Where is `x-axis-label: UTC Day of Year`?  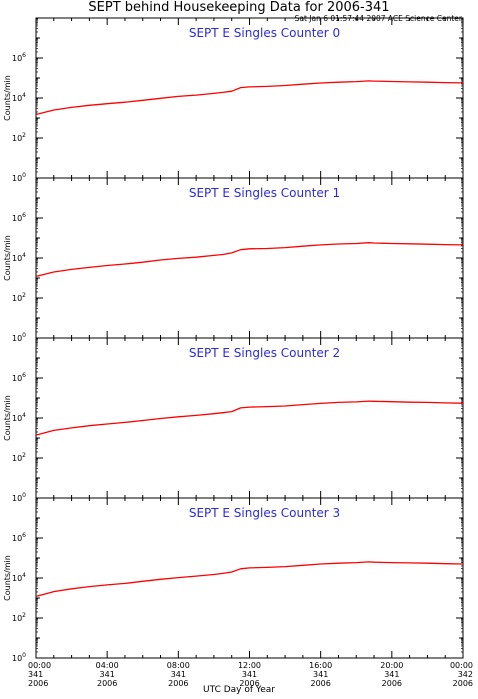
x-axis-label: UTC Day of Year is located at coordinates (239, 690).